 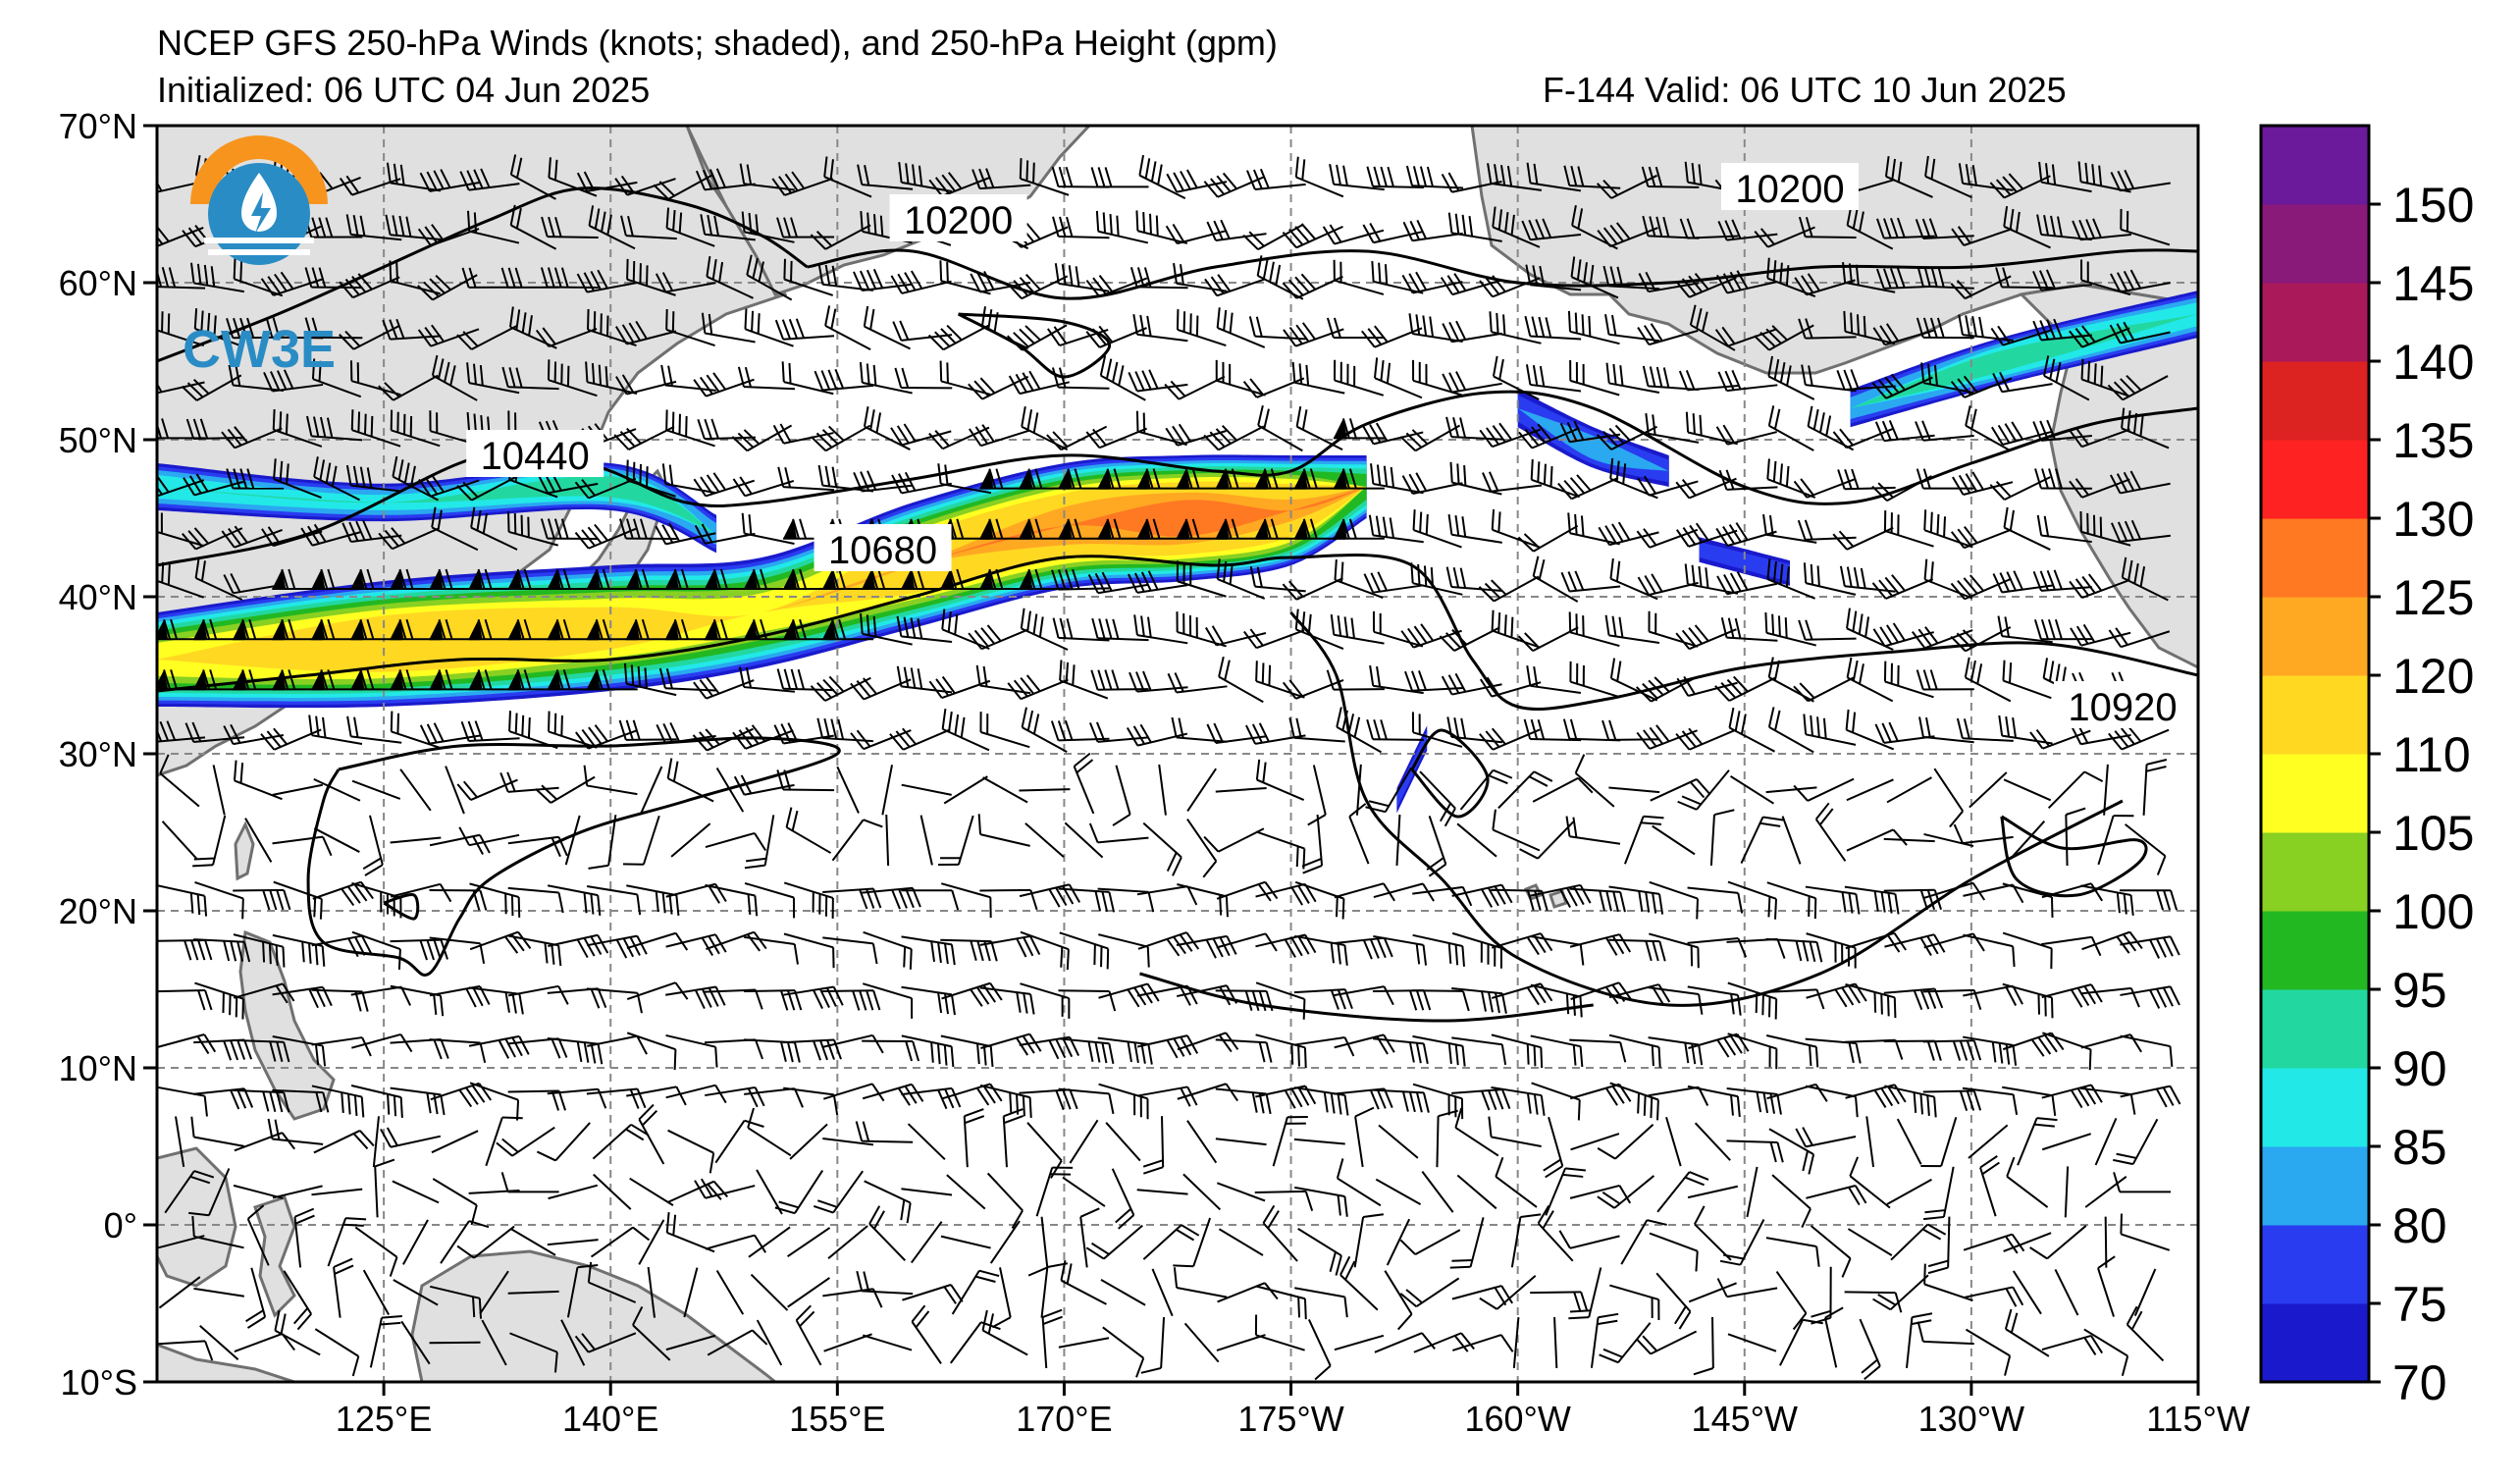 What do you see at coordinates (2433, 912) in the screenshot?
I see `colorbar-tick-label: 100` at bounding box center [2433, 912].